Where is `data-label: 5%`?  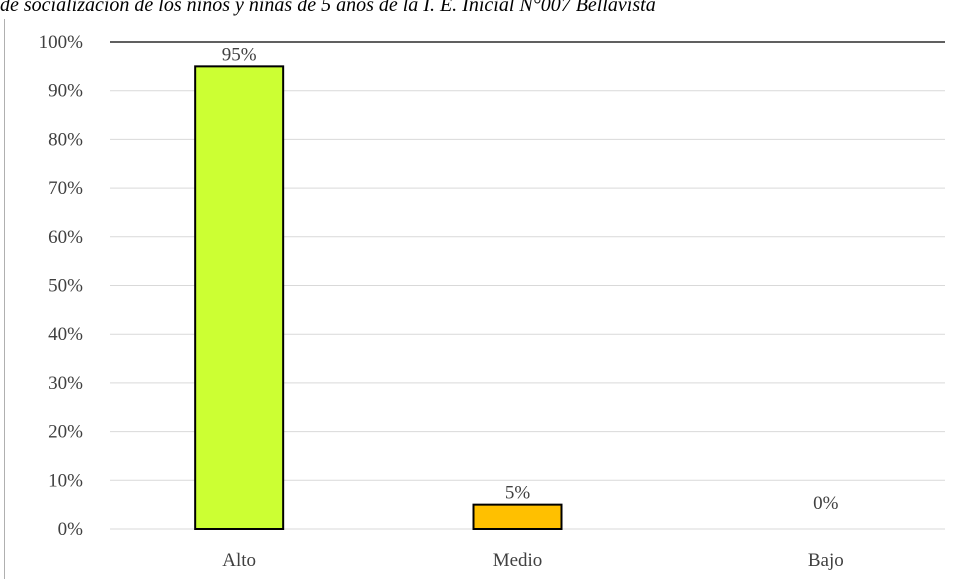
data-label: 5% is located at coordinates (518, 493).